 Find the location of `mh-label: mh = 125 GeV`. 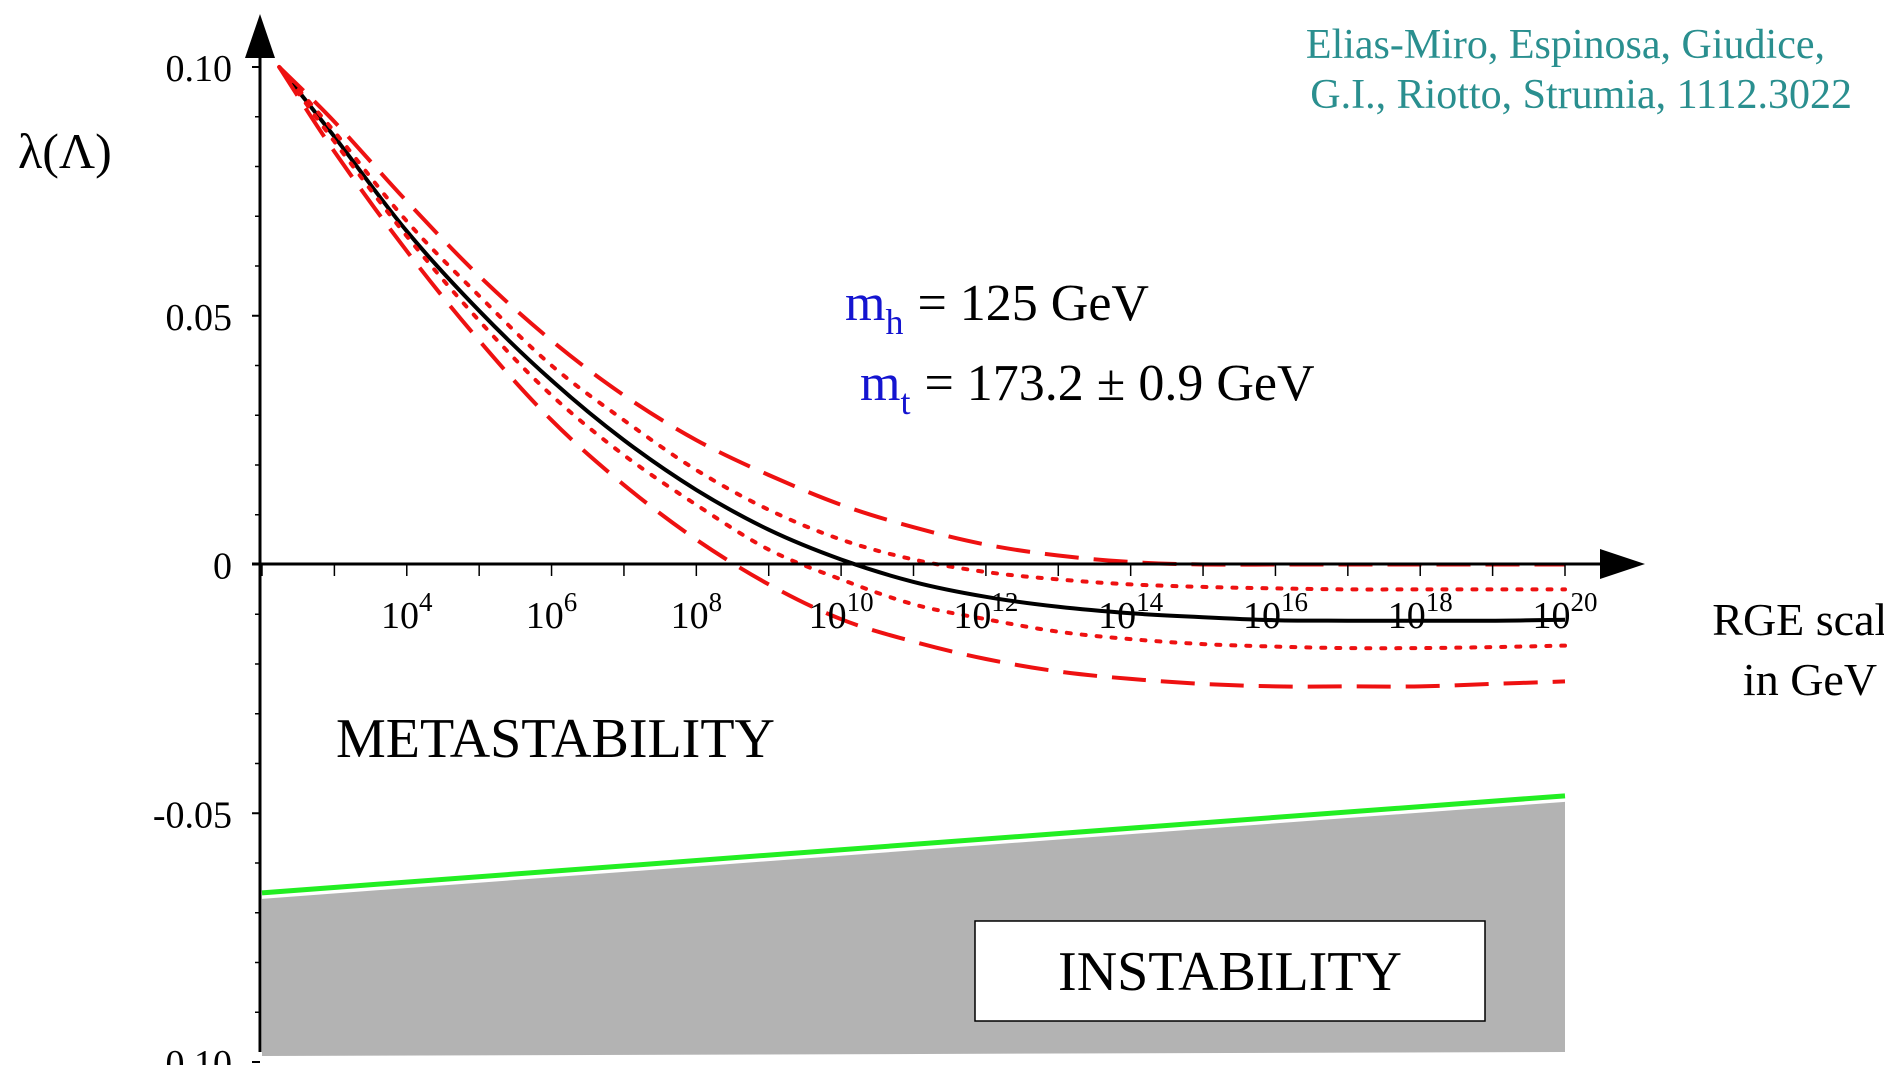

mh-label: mh = 125 GeV is located at coordinates (997, 308).